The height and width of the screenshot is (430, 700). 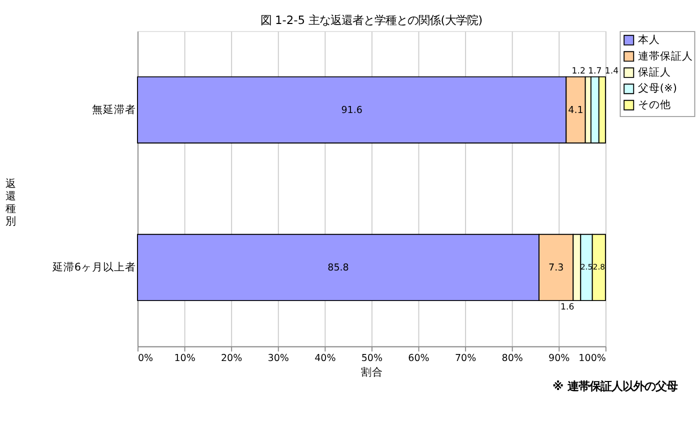 I want to click on x-tick-label: 50%, so click(x=372, y=358).